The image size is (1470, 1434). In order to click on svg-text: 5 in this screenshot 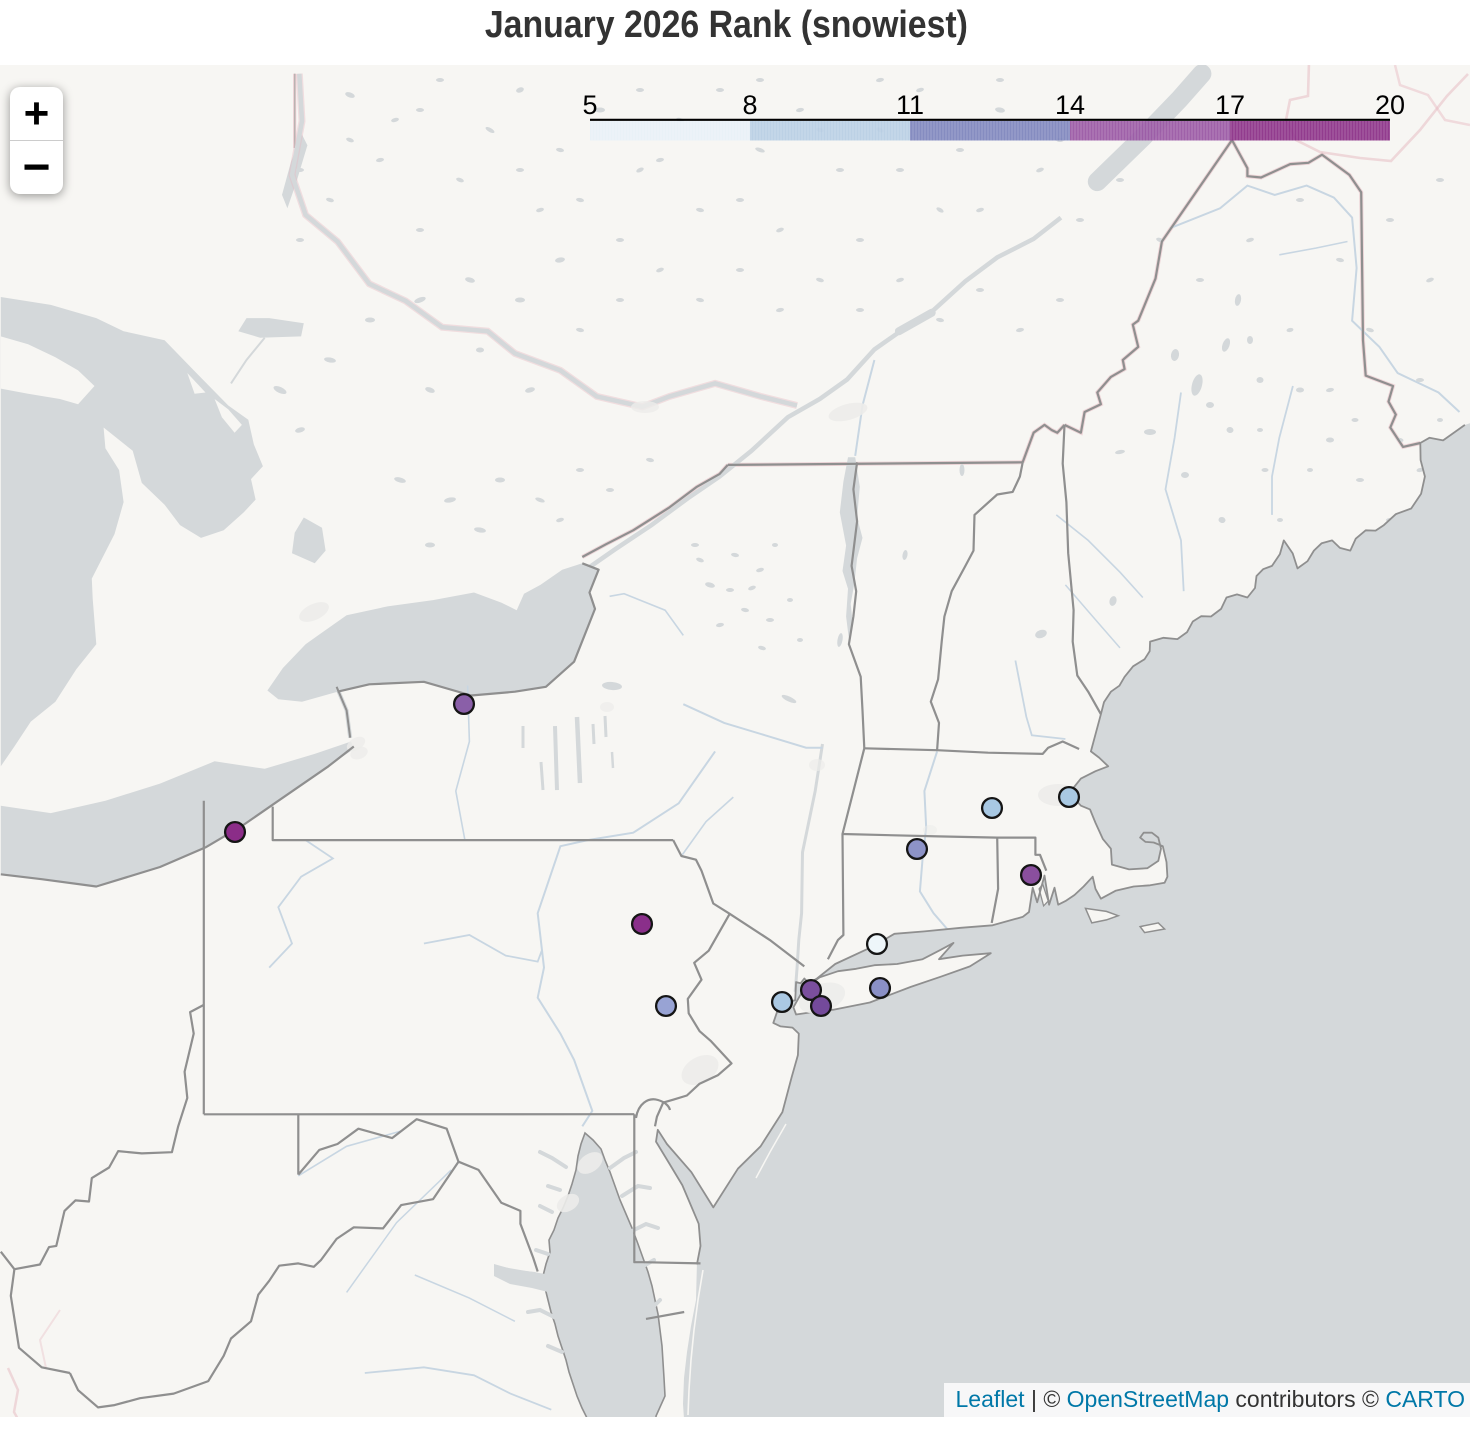, I will do `click(589, 105)`.